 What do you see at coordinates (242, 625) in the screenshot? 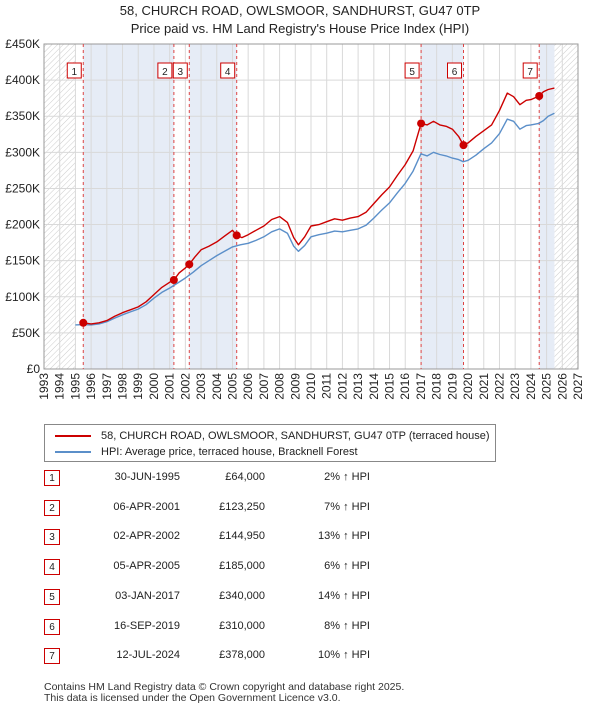
I see `sale-price: £310,000` at bounding box center [242, 625].